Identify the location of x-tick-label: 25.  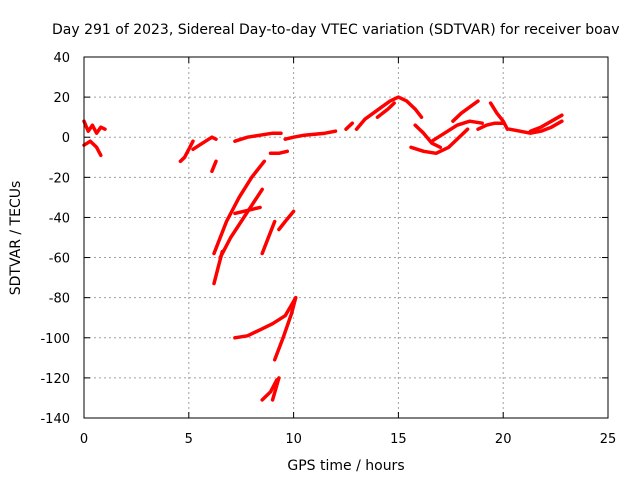
(608, 439).